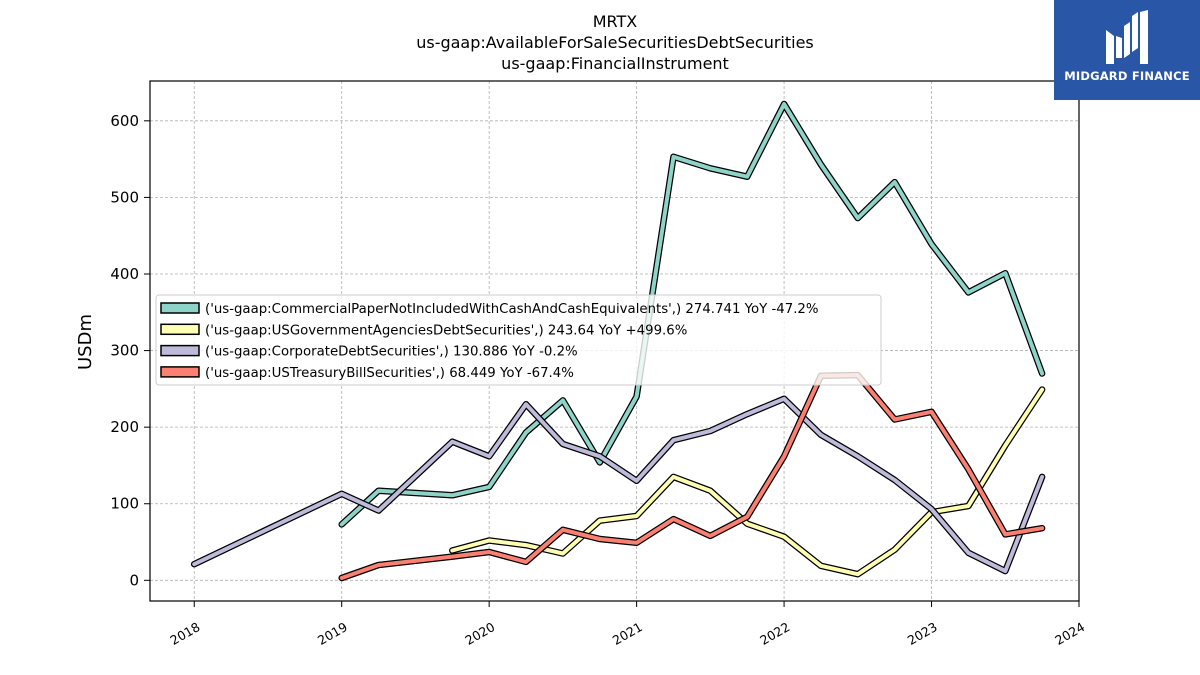 This screenshot has height=675, width=1200. What do you see at coordinates (479, 633) in the screenshot?
I see `x-tick-label: 2020` at bounding box center [479, 633].